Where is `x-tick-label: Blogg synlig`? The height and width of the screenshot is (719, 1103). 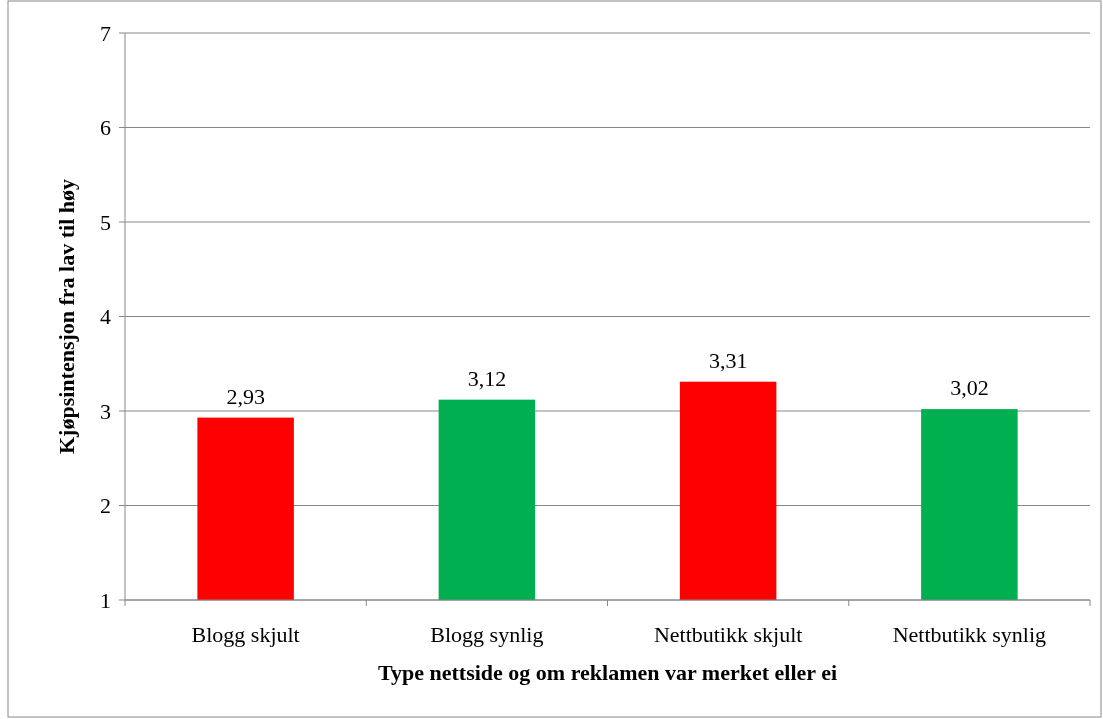 x-tick-label: Blogg synlig is located at coordinates (487, 634).